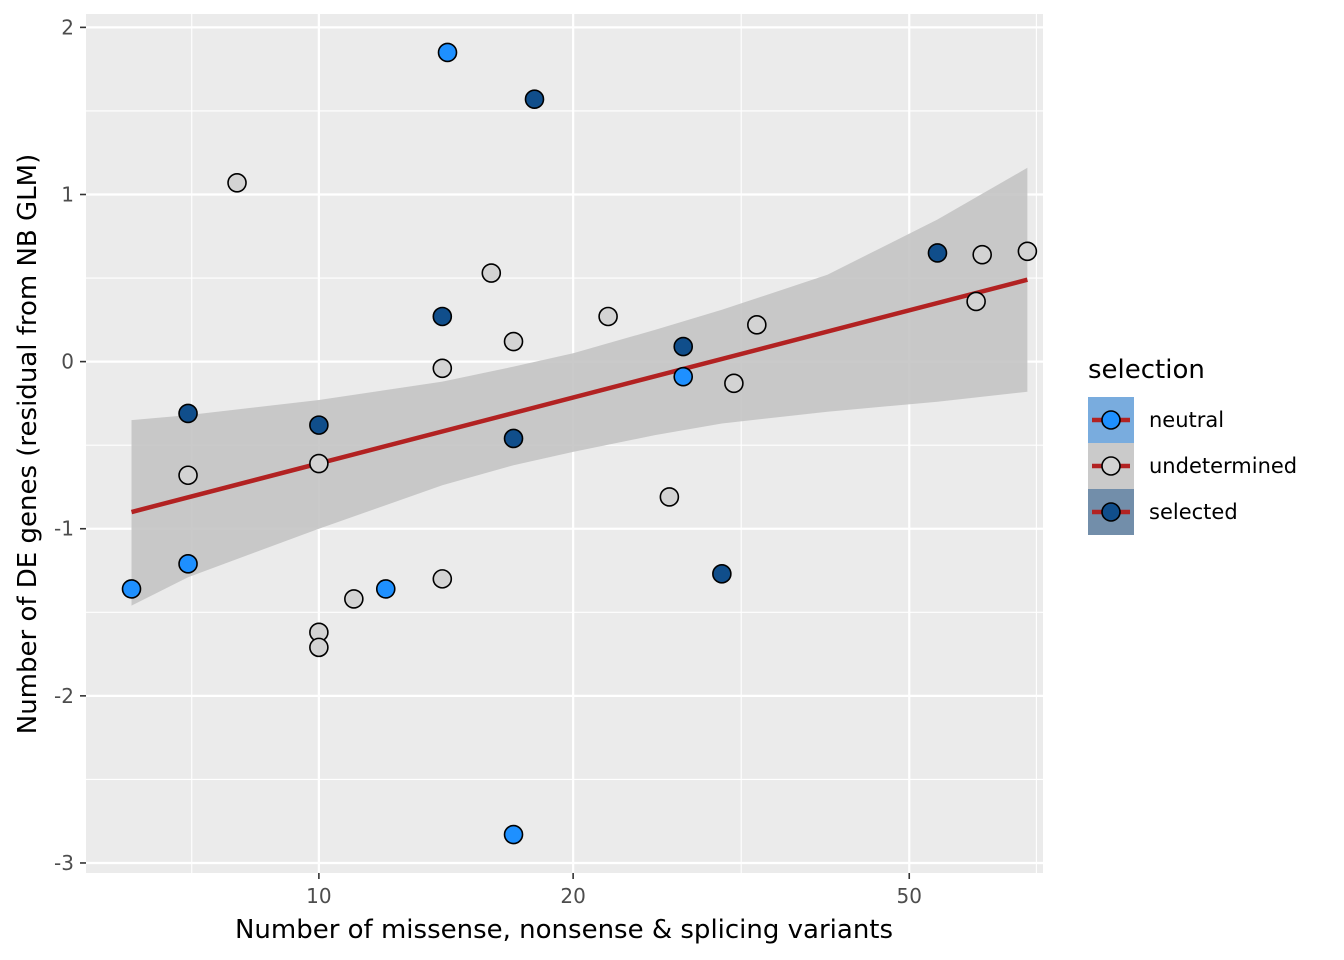 Image resolution: width=1344 pixels, height=960 pixels. I want to click on legend-item-selected: selected, so click(1163, 512).